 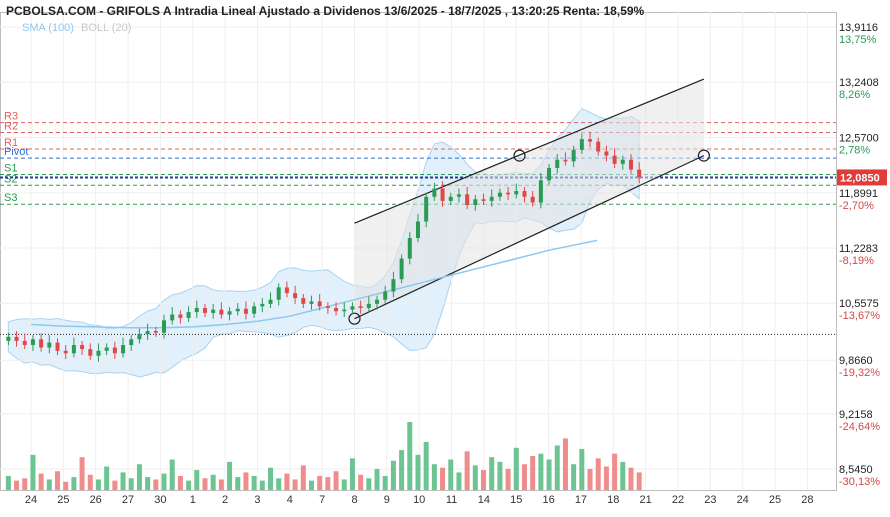 What do you see at coordinates (529, 151) in the screenshot?
I see `channel-upper-line` at bounding box center [529, 151].